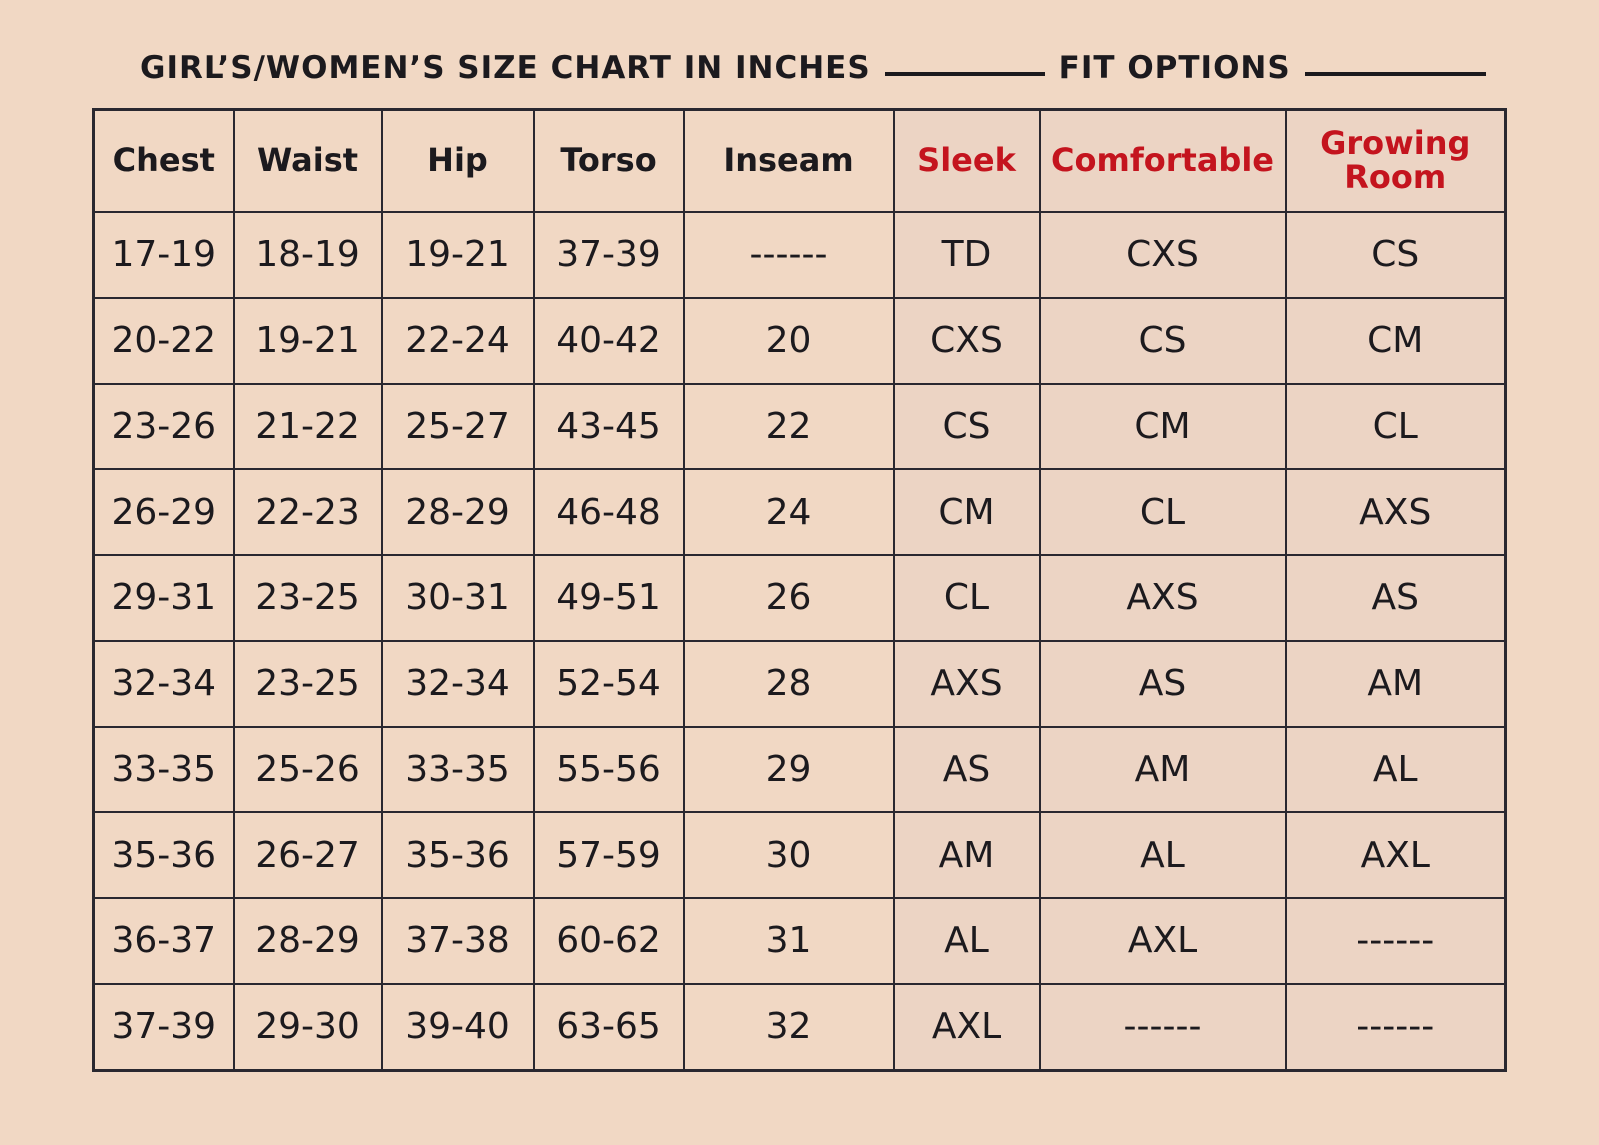 This screenshot has height=1145, width=1599. What do you see at coordinates (608, 598) in the screenshot?
I see `cell: 49-51` at bounding box center [608, 598].